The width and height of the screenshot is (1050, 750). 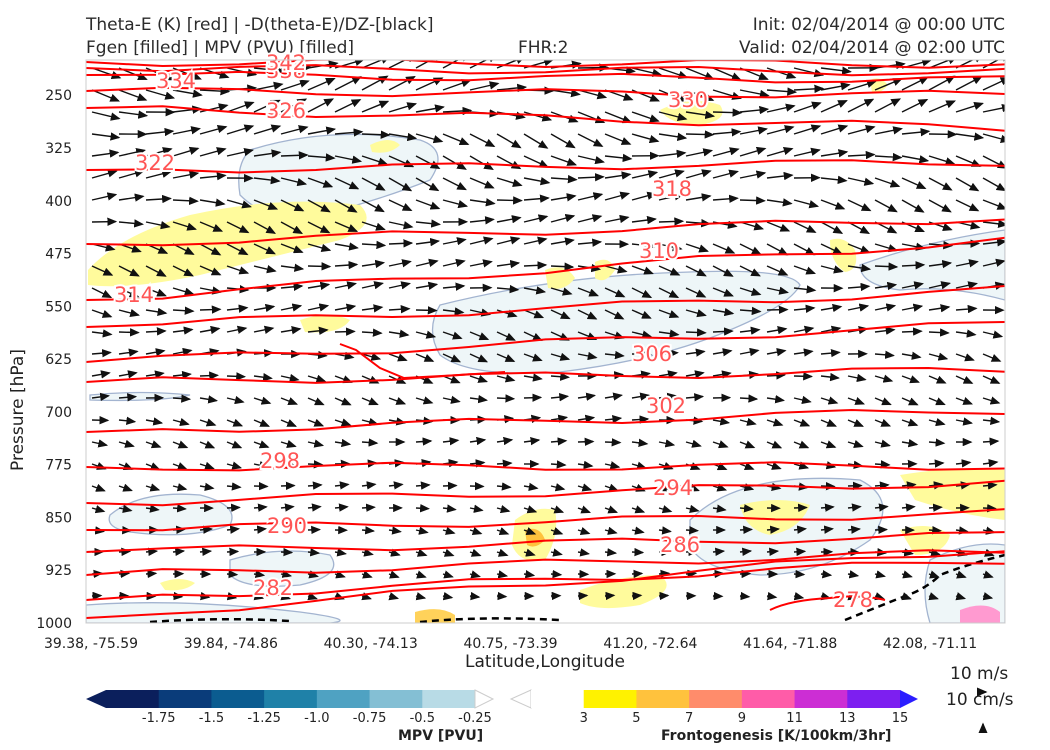 I want to click on mpv-colorbar: -1.75 -1.5 -1.25 -1.0 -0.75 -0.5 -0.25, so click(x=290, y=707).